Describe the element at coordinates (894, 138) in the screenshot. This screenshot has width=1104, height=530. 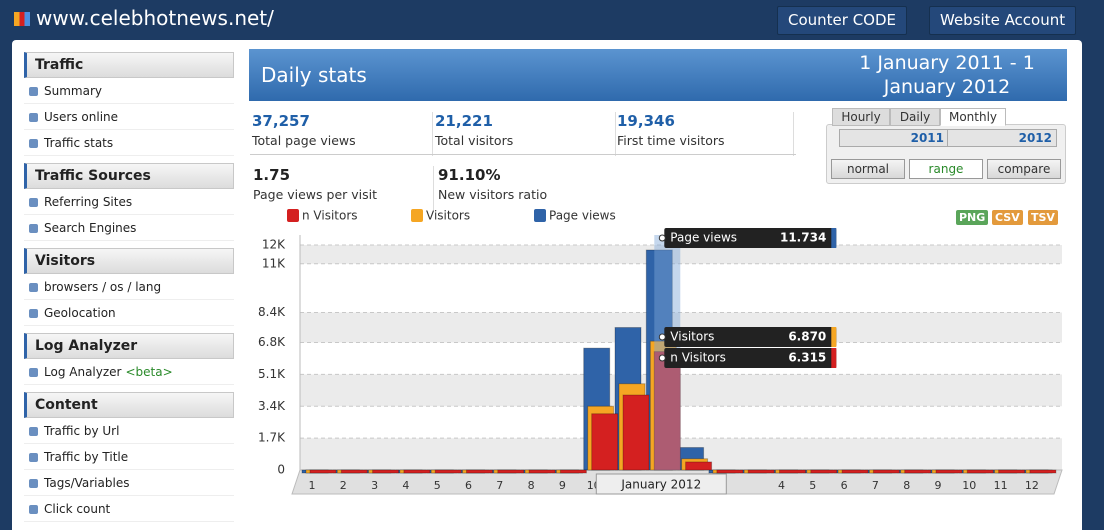
I see `year-field: 2011` at that location.